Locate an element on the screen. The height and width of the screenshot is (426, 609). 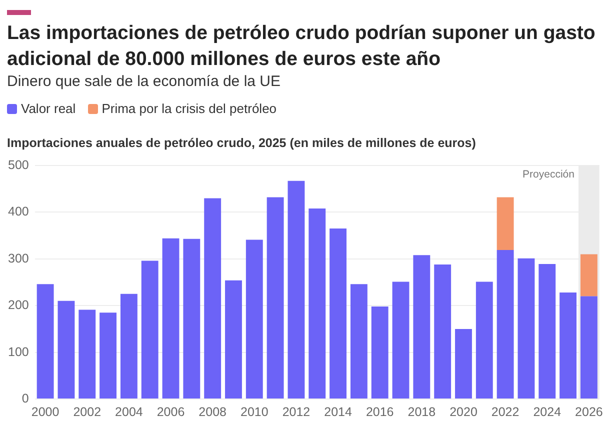
x-tick-label: 2006 is located at coordinates (170, 411).